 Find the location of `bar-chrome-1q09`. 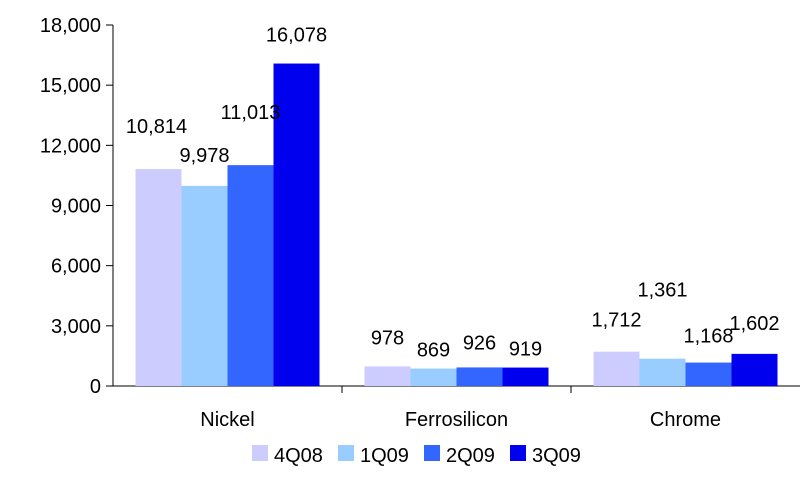

bar-chrome-1q09 is located at coordinates (662, 372).